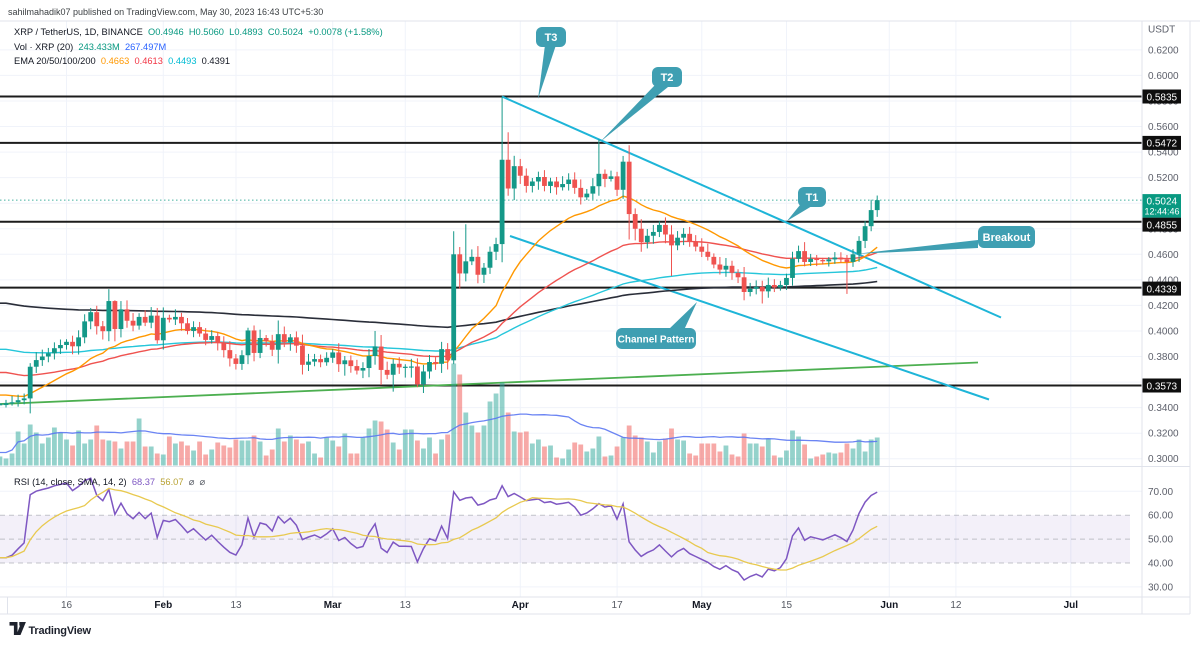 This screenshot has width=1200, height=647. Describe the element at coordinates (1163, 408) in the screenshot. I see `svg-text: 0.3400` at that location.